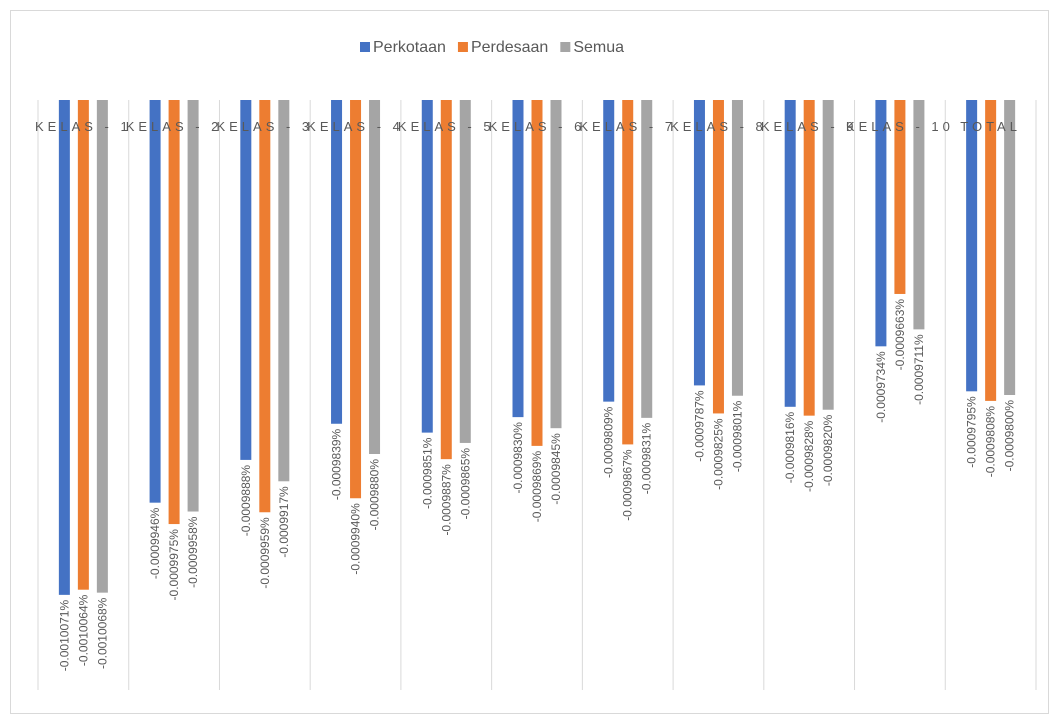 The width and height of the screenshot is (1059, 715). I want to click on data-label: -0.0009809%, so click(609, 442).